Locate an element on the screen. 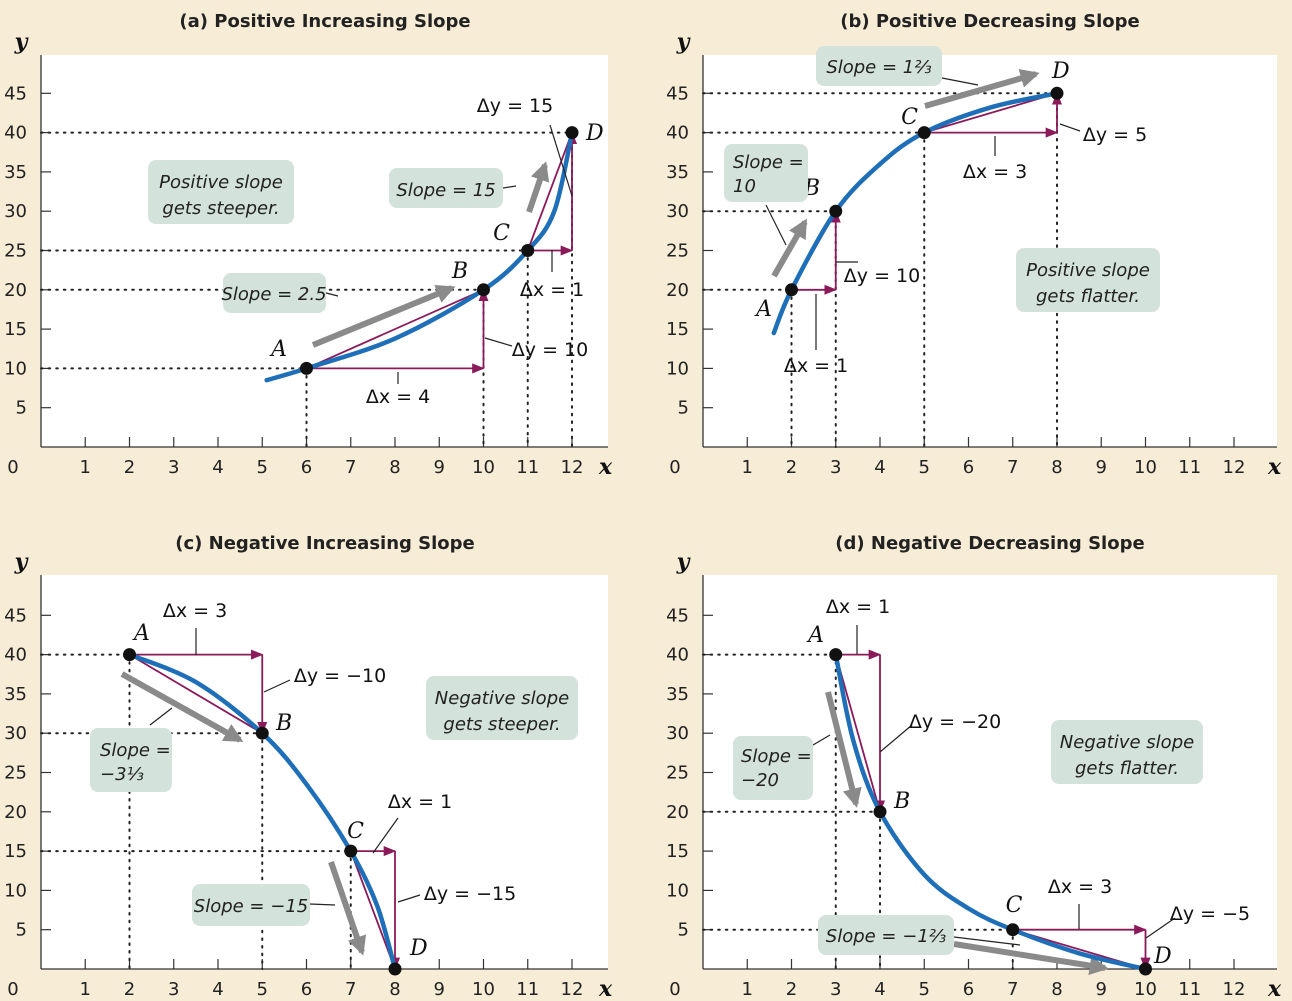 The image size is (1292, 1001). annotation-box is located at coordinates (221, 192).